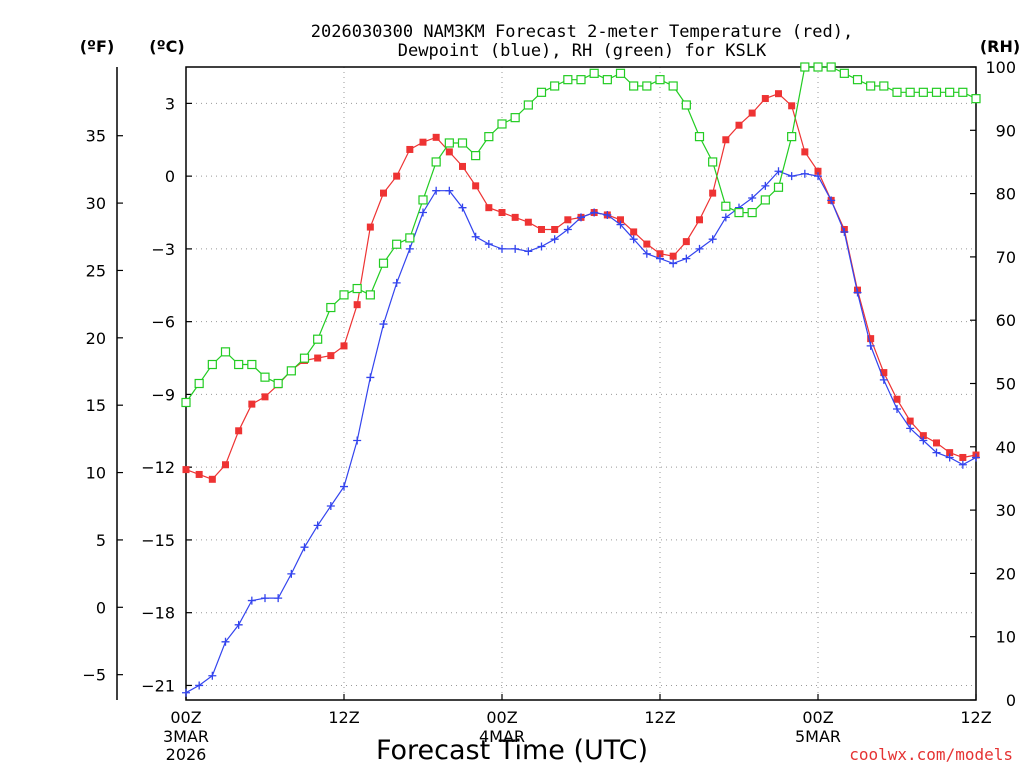  Describe the element at coordinates (1006, 510) in the screenshot. I see `rh-tick-label: 30` at that location.